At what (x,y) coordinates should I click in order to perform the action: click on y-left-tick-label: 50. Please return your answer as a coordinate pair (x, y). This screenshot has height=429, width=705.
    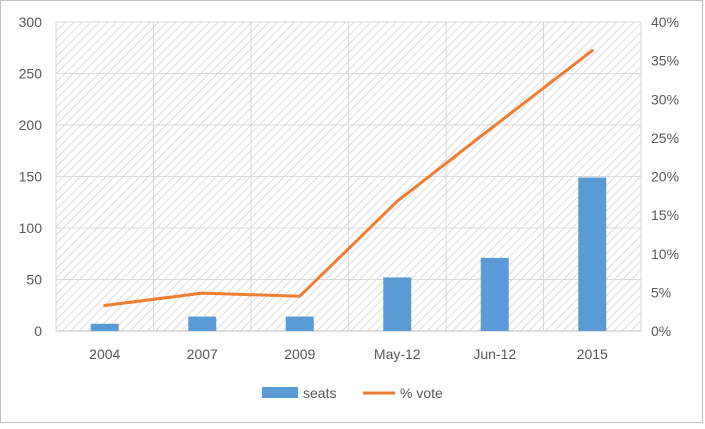
    Looking at the image, I should click on (34, 280).